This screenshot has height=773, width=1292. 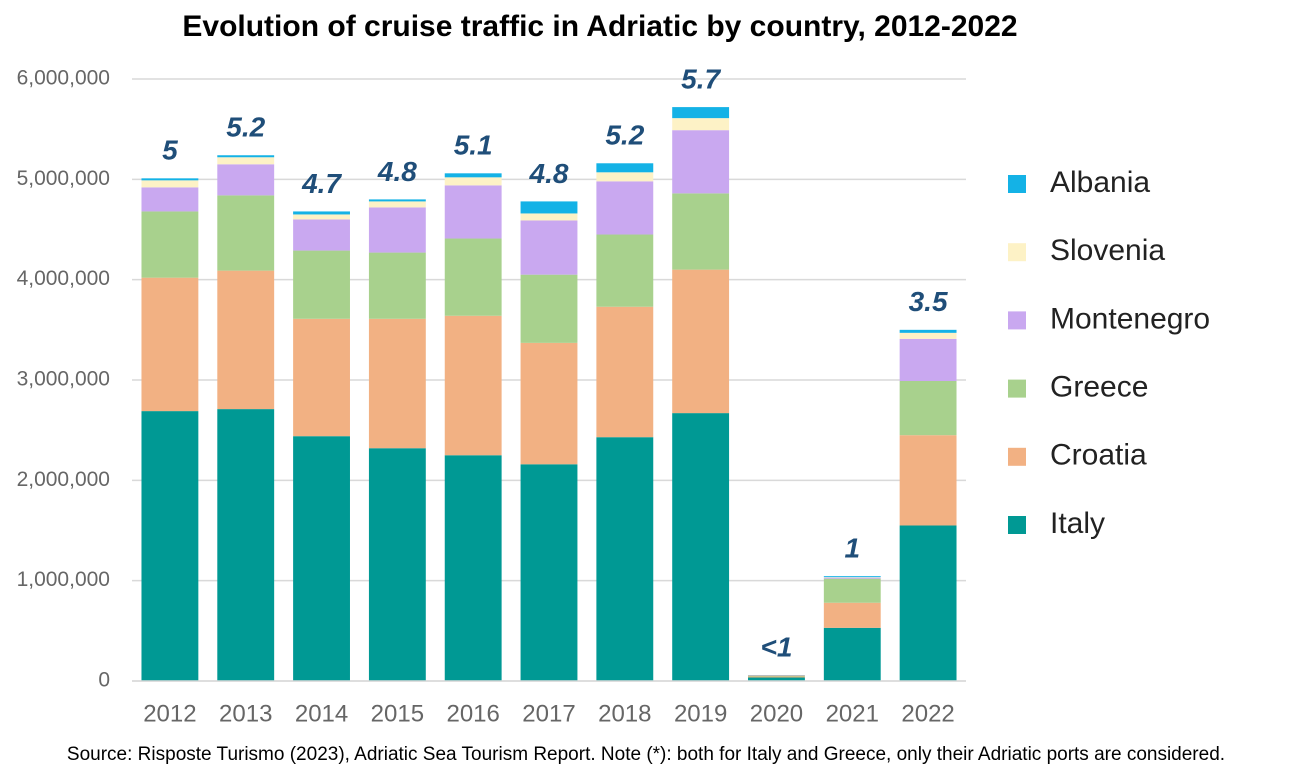 I want to click on legend-label: Albania, so click(x=1100, y=182).